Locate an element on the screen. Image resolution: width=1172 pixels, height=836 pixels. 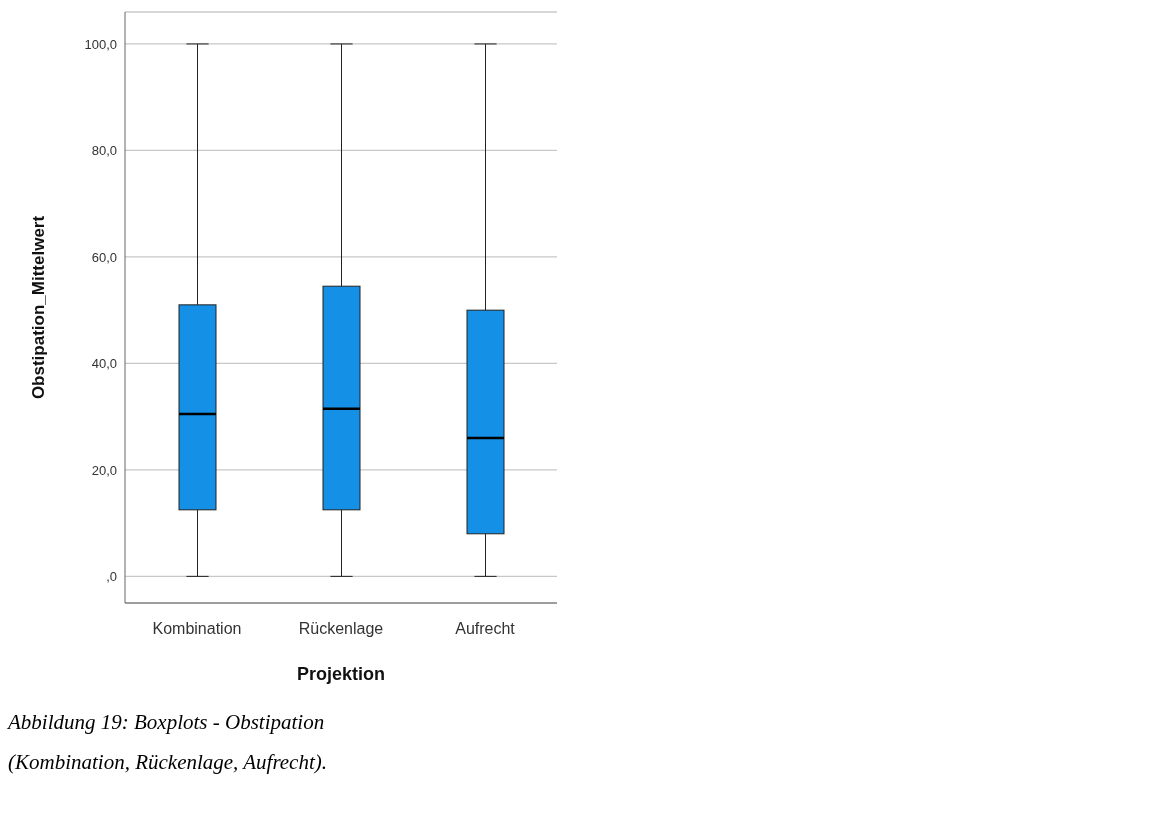
y-tick-label: ,0 is located at coordinates (111, 576).